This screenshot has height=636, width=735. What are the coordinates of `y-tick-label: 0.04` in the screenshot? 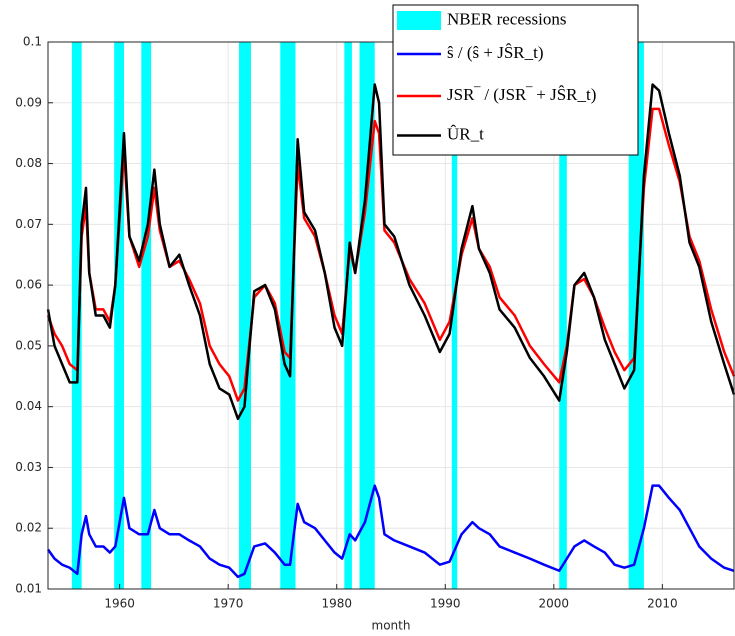 It's located at (28, 406).